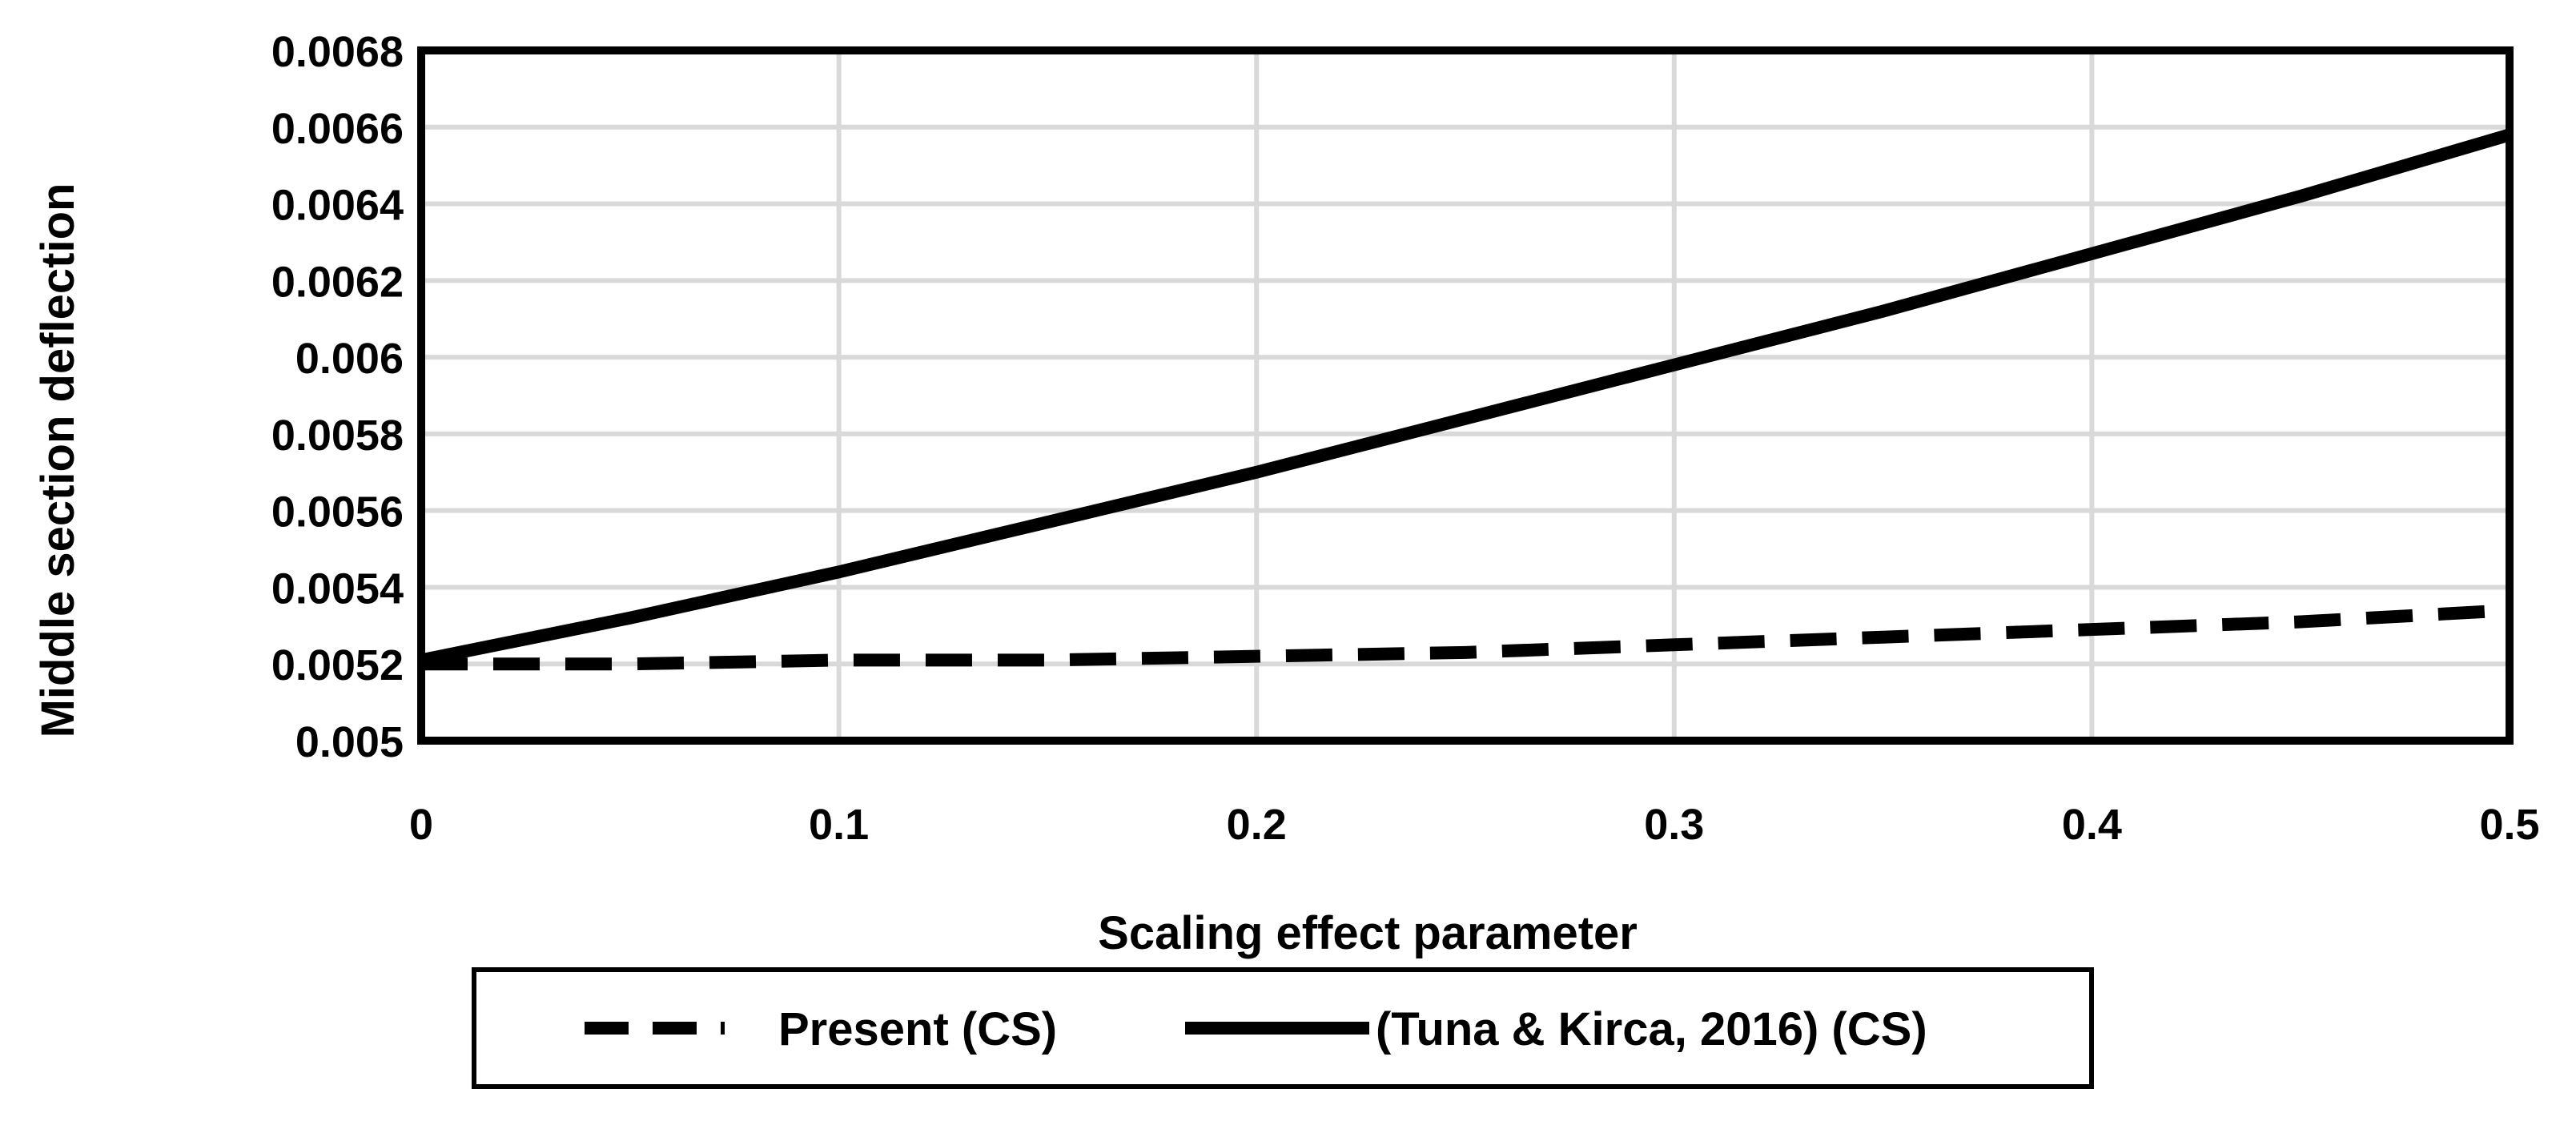 The height and width of the screenshot is (1121, 2576). I want to click on y-tick-label: 0.0054, so click(337, 589).